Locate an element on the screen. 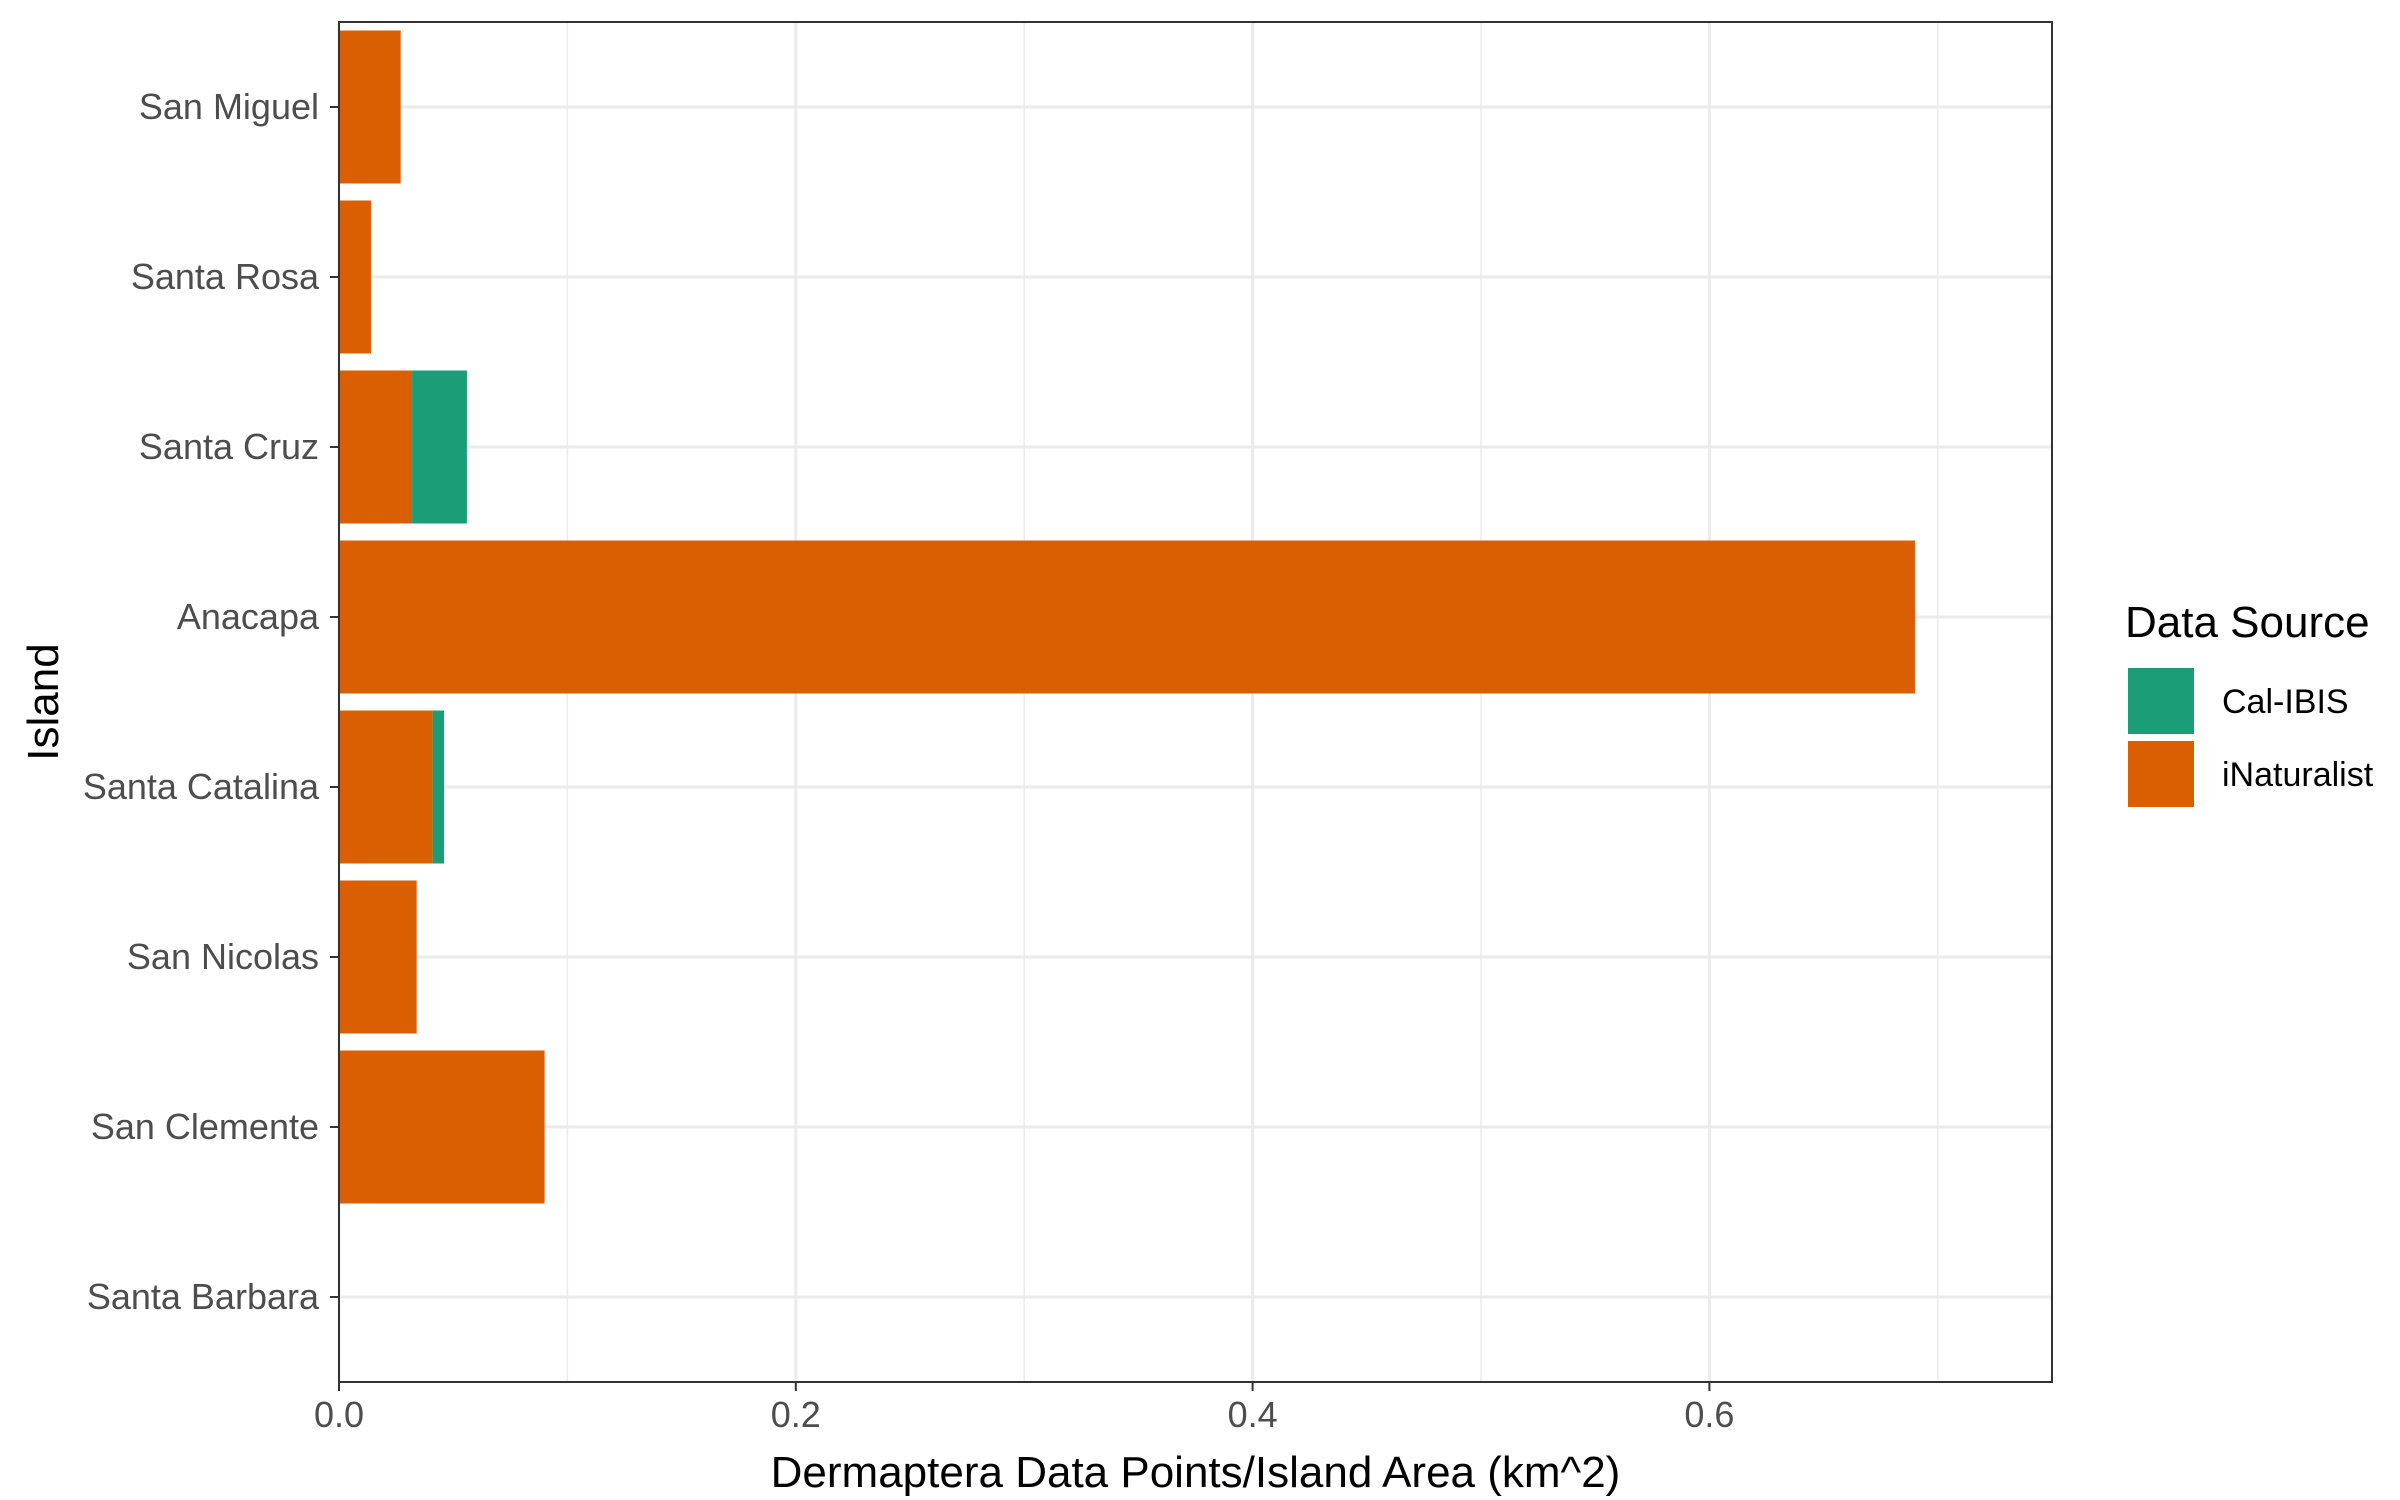  bar-inaturalist-anacapa is located at coordinates (1127, 617).